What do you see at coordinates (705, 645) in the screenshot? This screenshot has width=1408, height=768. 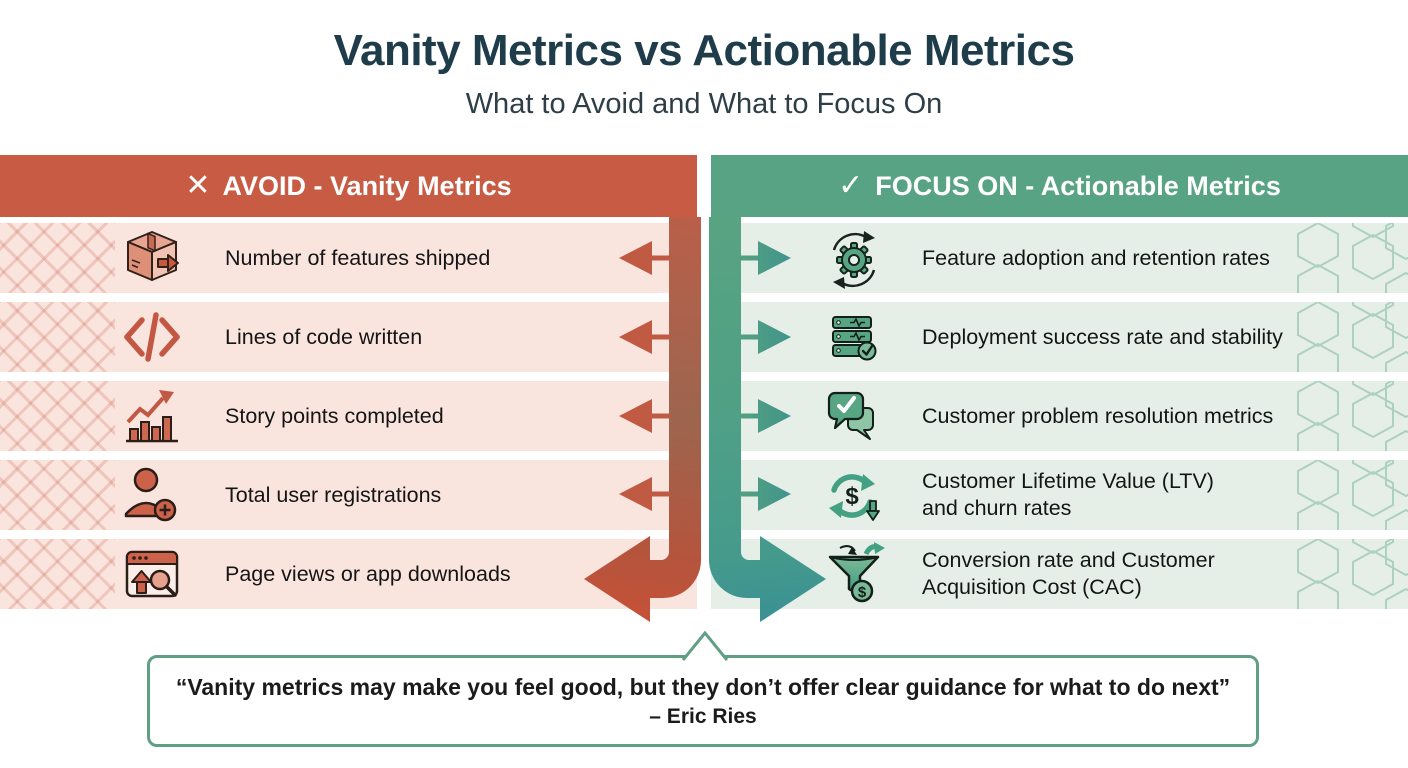 I see `quote-notch` at bounding box center [705, 645].